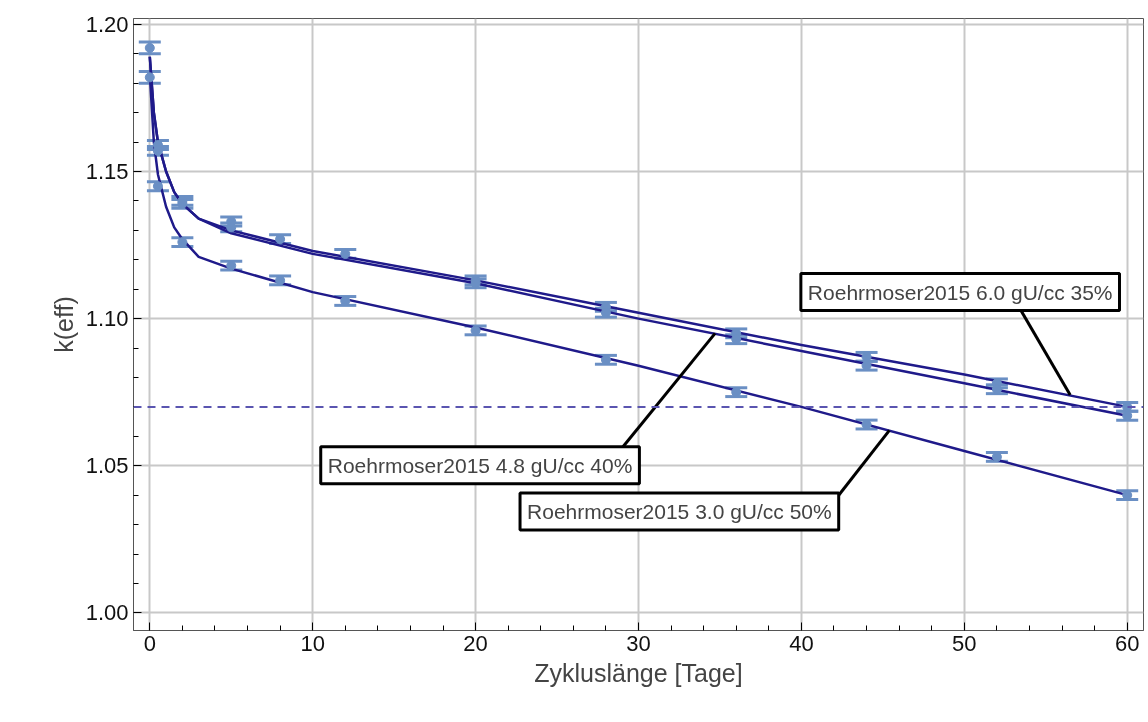 This screenshot has height=722, width=1148. What do you see at coordinates (63, 324) in the screenshot?
I see `y-axis-title: k(eff)` at bounding box center [63, 324].